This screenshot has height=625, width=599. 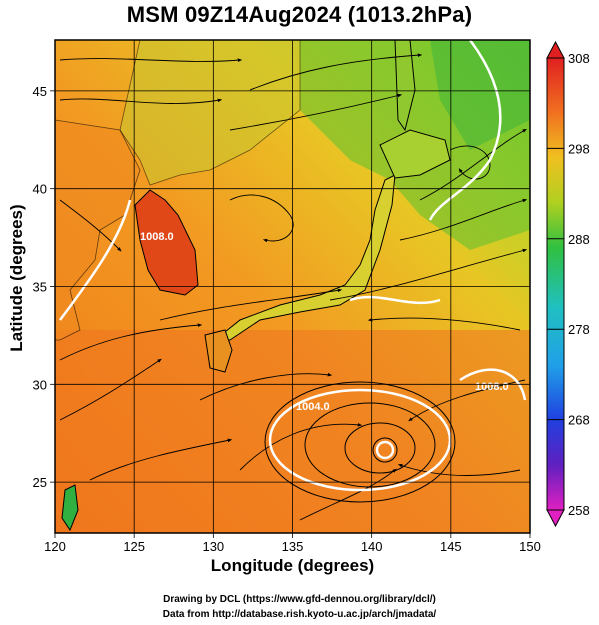 What do you see at coordinates (210, 113) in the screenshot?
I see `north-land` at bounding box center [210, 113].